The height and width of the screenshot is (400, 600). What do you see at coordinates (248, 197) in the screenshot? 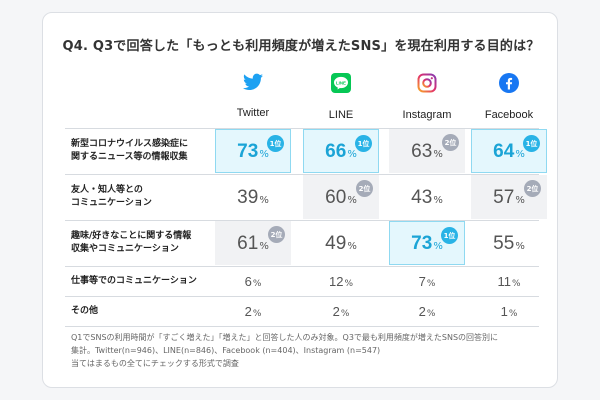
I see `value-number: 39` at bounding box center [248, 197].